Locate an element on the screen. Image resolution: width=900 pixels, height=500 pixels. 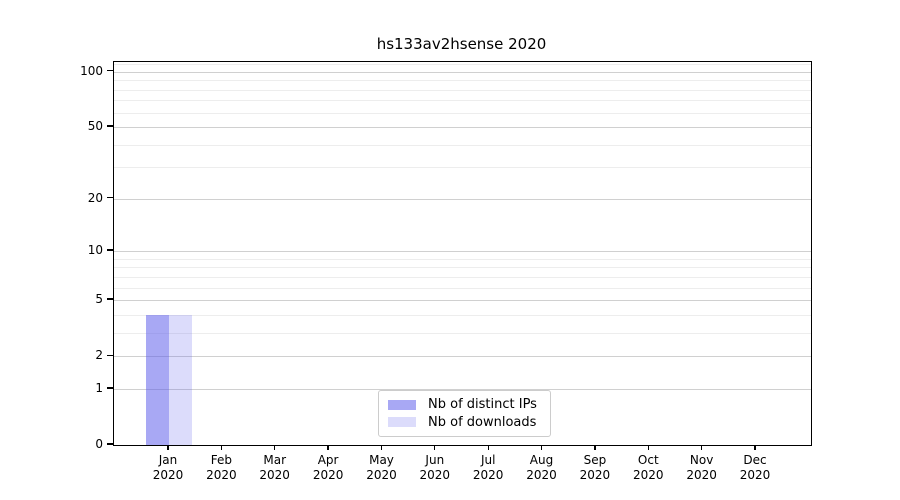
x-tick-label: Sep 2020 is located at coordinates (595, 467).